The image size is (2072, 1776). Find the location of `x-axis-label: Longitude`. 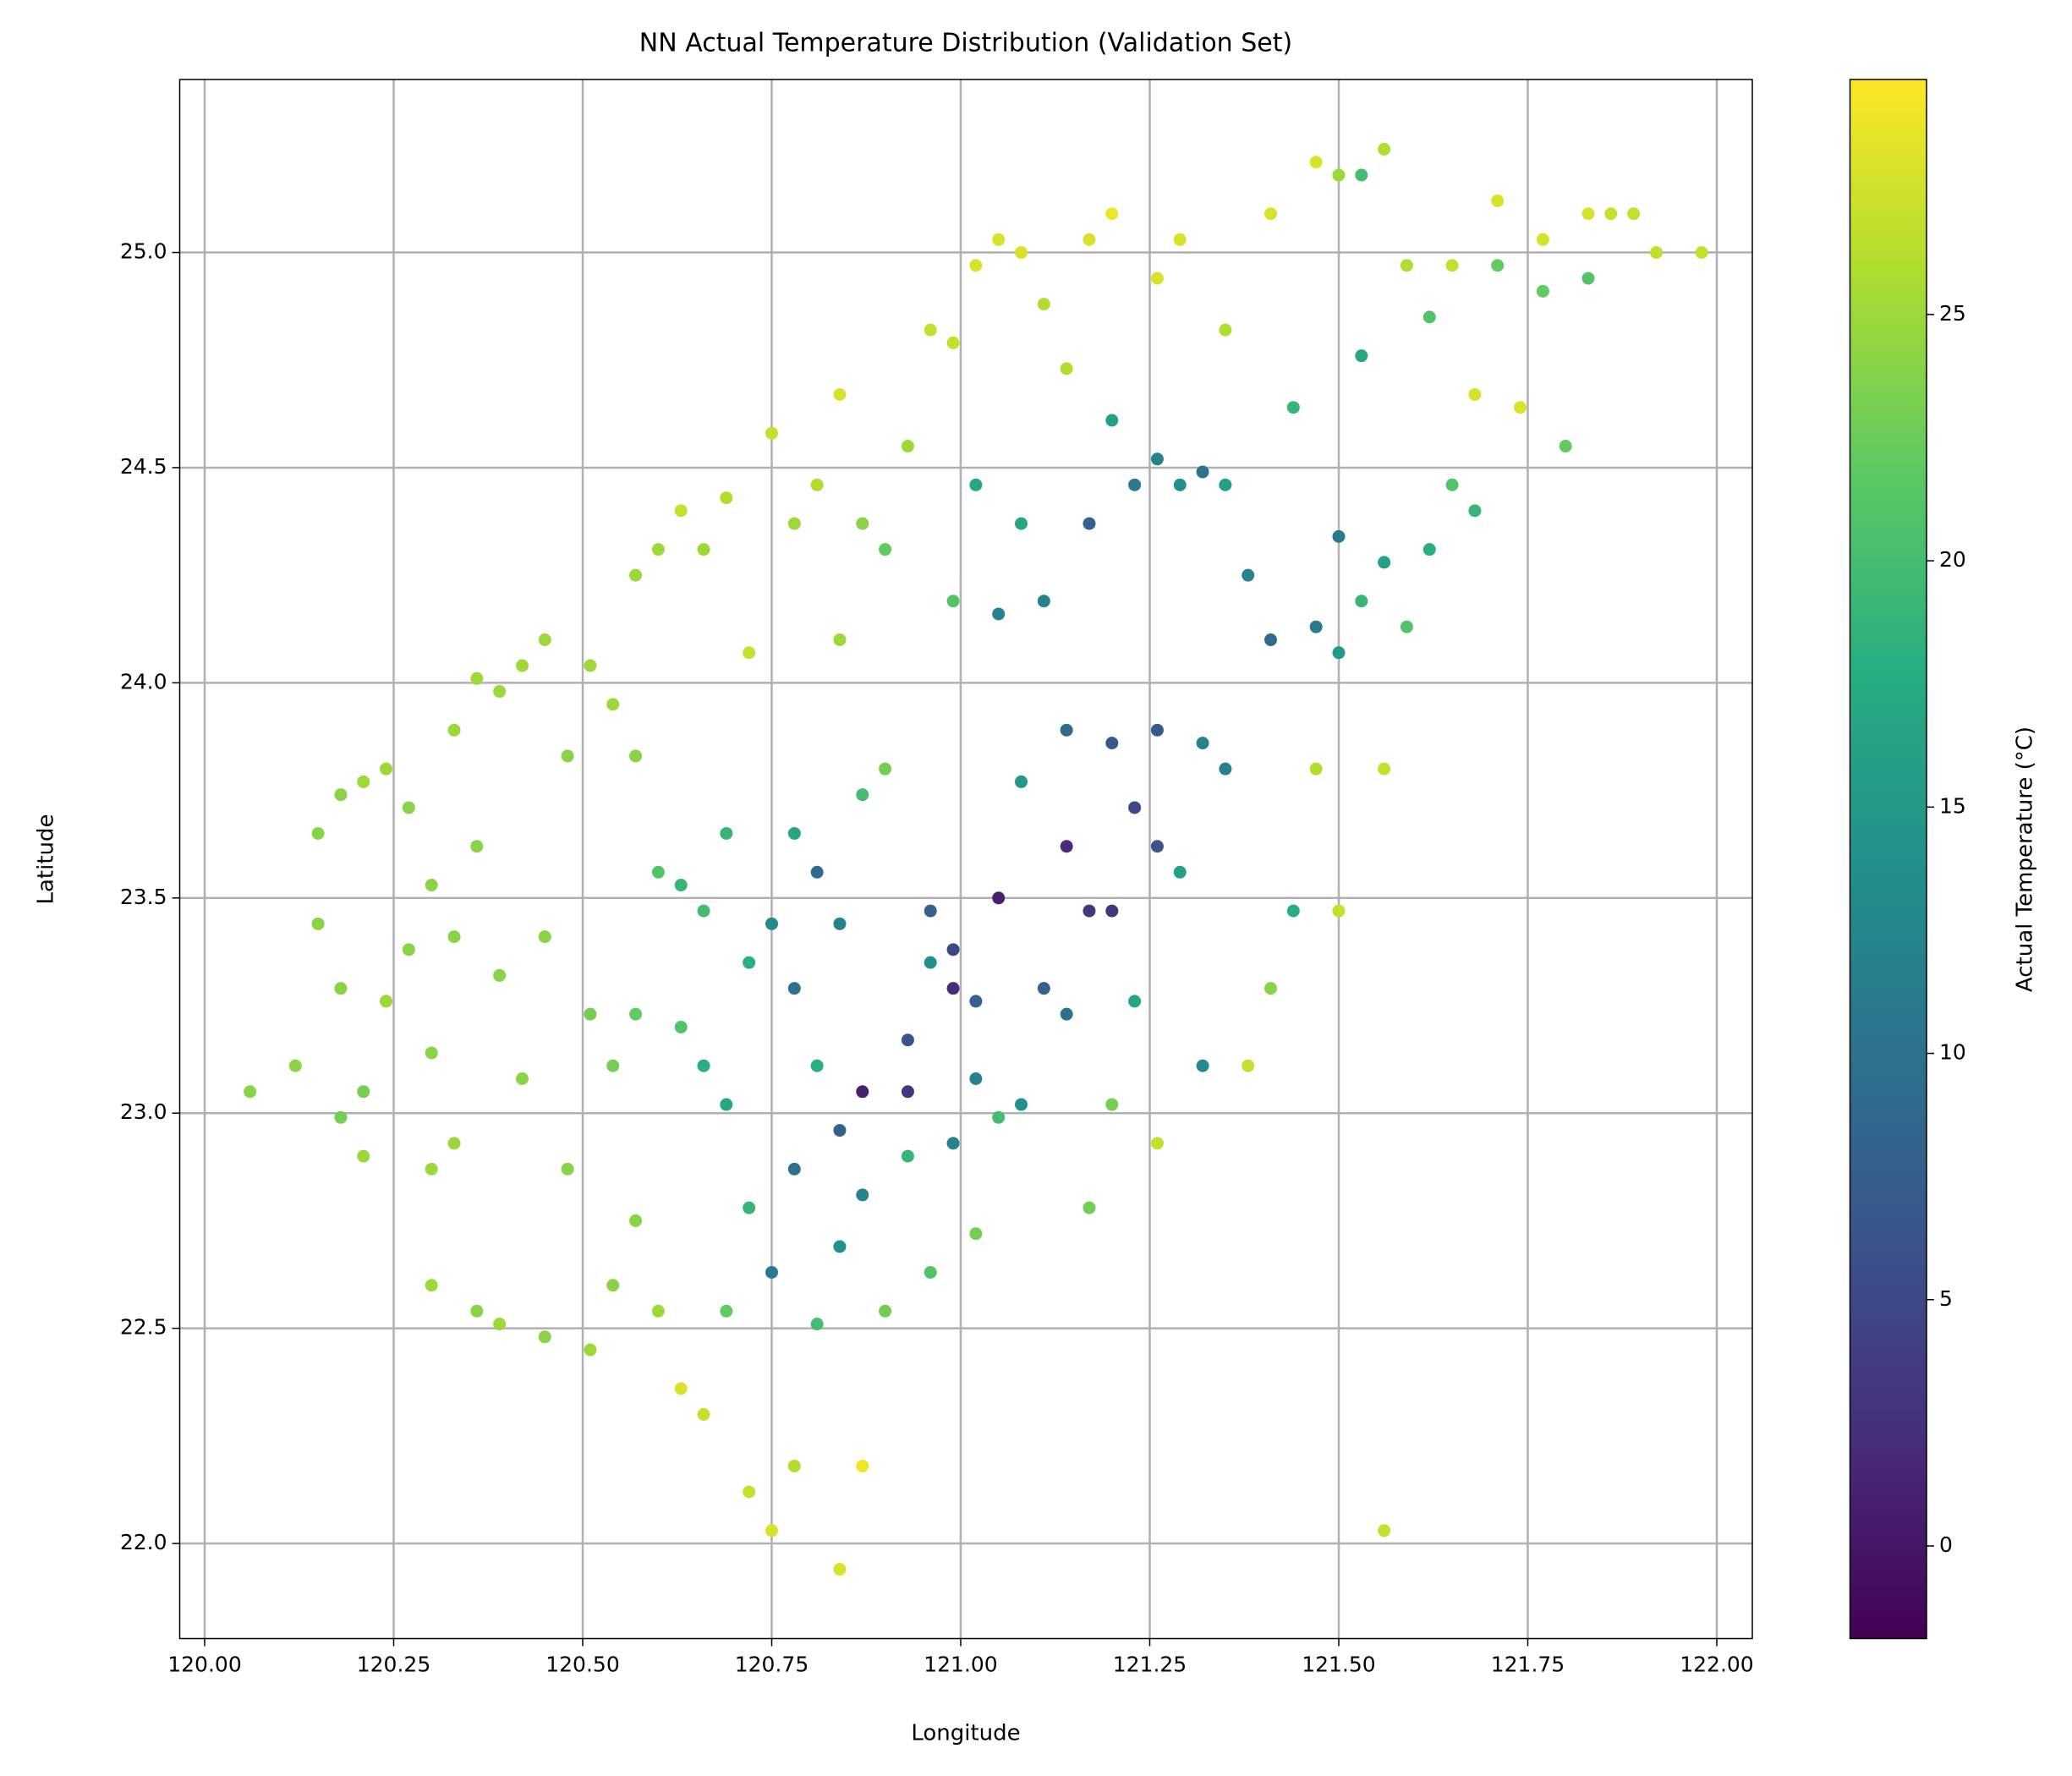

x-axis-label: Longitude is located at coordinates (966, 1734).